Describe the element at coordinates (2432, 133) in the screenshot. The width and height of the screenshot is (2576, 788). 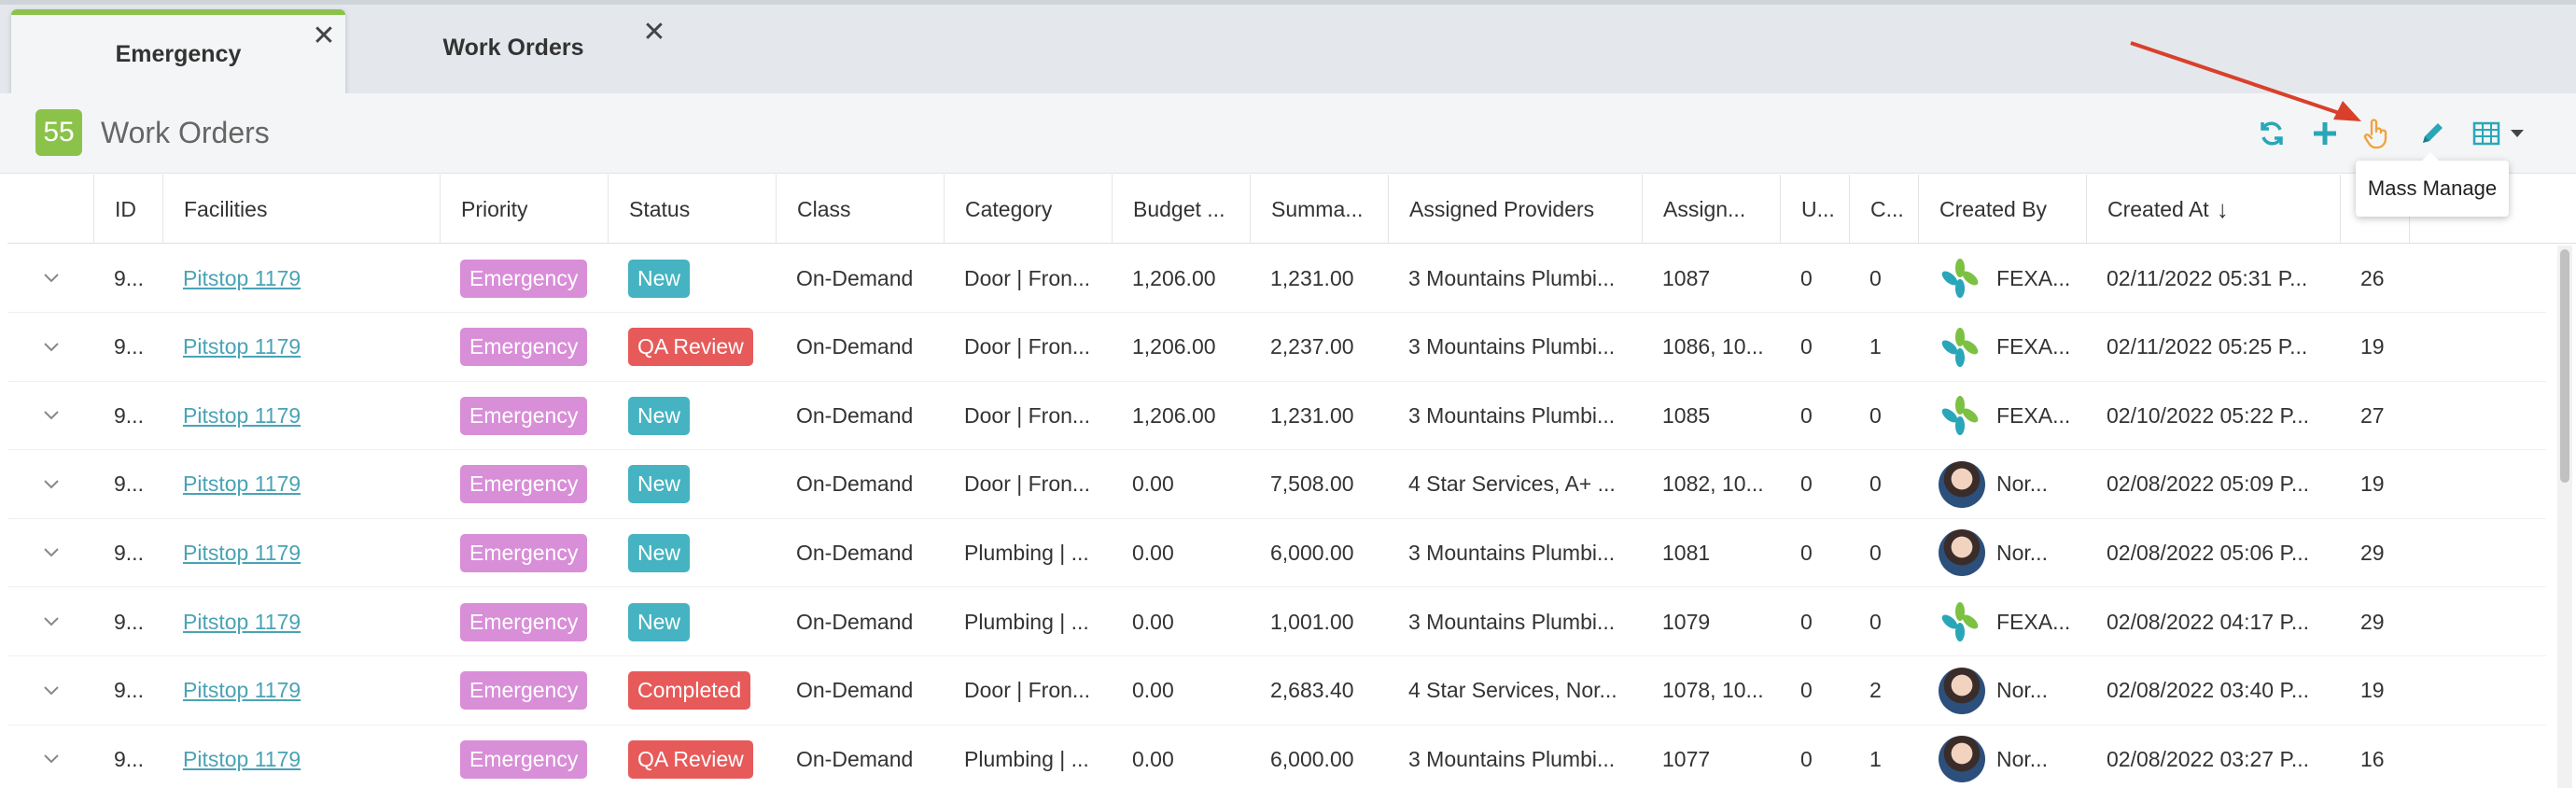
I see `pencil-icon` at that location.